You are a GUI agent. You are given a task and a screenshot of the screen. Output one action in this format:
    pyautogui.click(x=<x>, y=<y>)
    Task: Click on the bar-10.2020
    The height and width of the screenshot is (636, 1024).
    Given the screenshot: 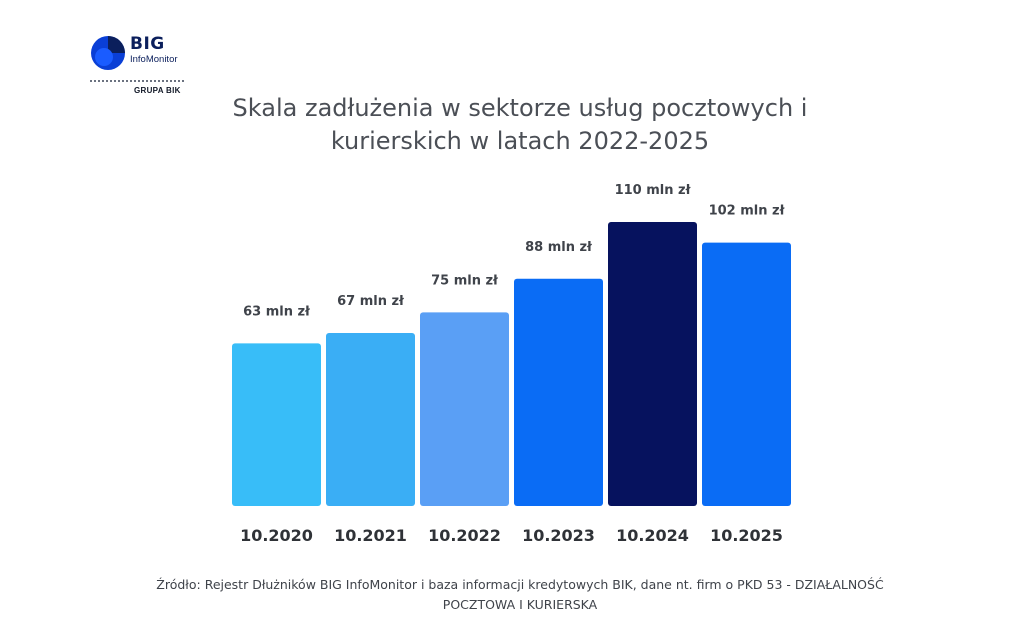 What is the action you would take?
    pyautogui.click(x=276, y=424)
    